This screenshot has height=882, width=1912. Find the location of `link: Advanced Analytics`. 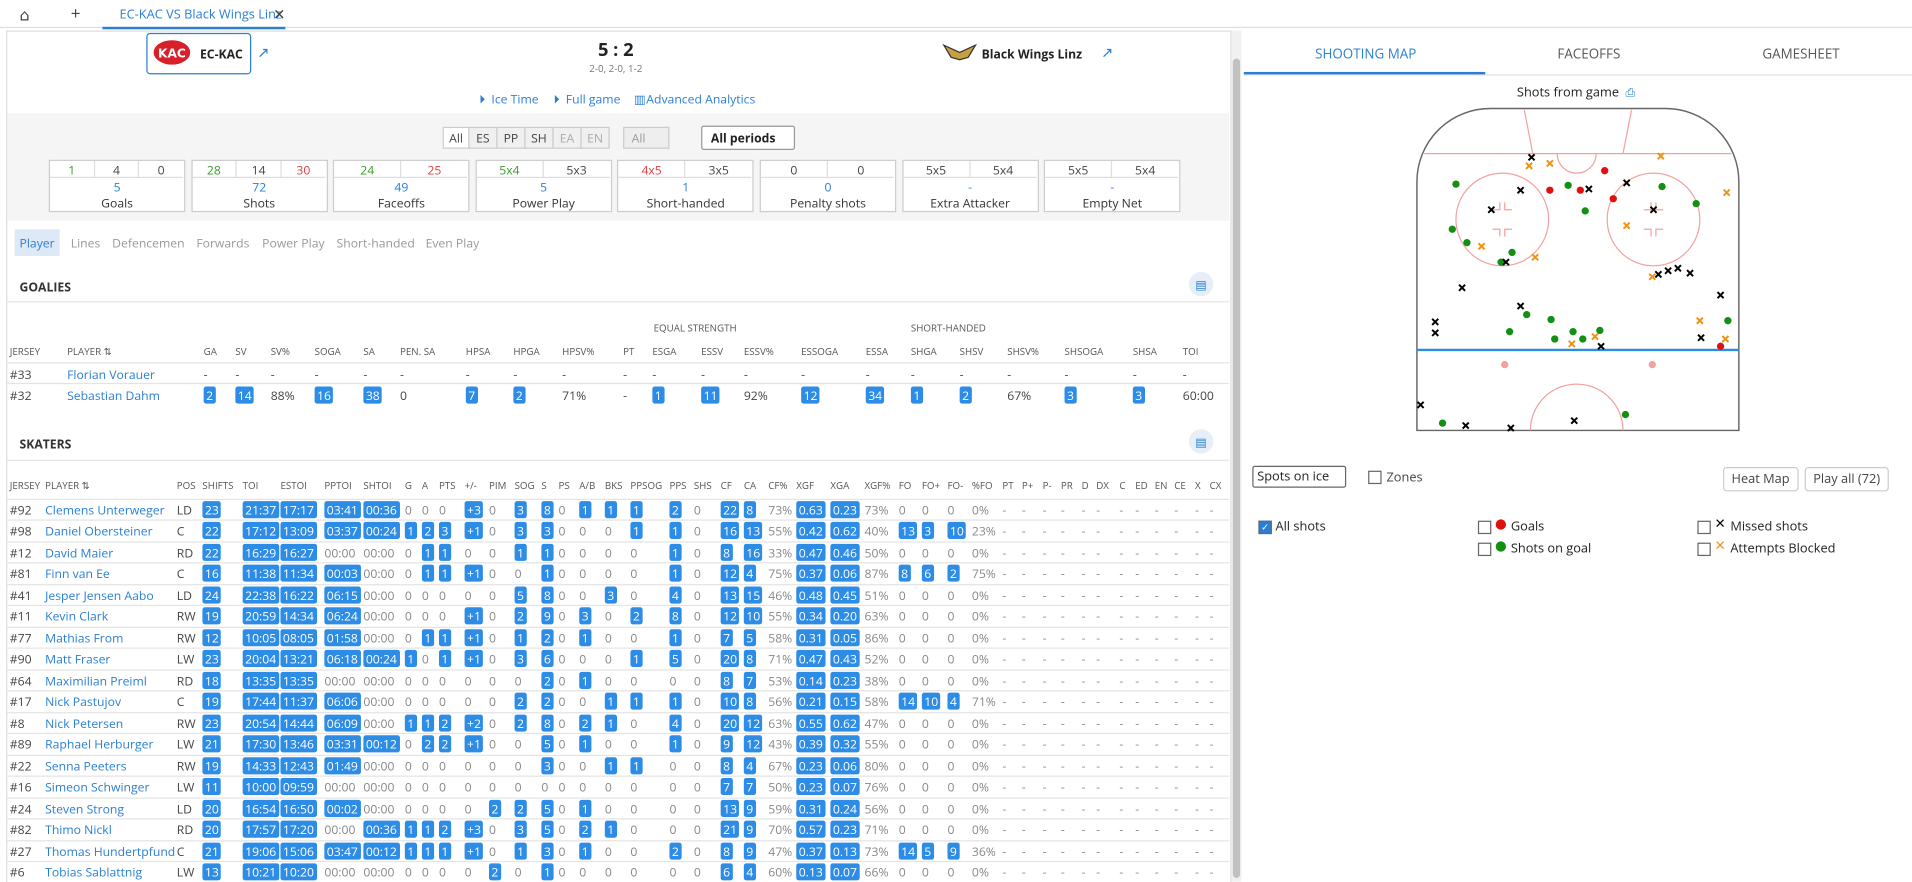

link: Advanced Analytics is located at coordinates (701, 99).